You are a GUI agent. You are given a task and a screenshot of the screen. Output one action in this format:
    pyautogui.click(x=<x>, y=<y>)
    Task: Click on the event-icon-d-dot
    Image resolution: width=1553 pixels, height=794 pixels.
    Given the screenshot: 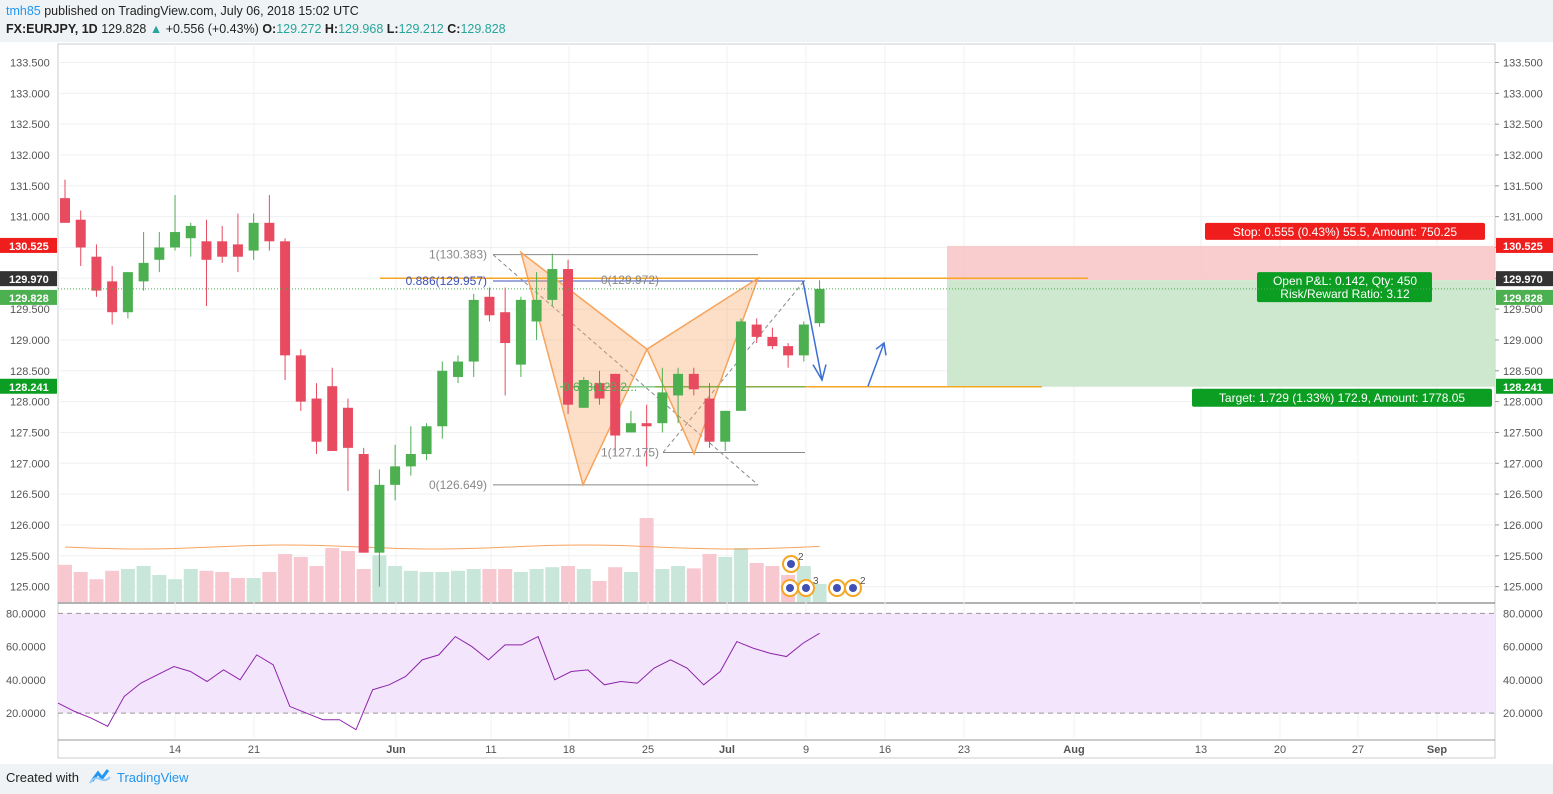 What is the action you would take?
    pyautogui.click(x=837, y=588)
    